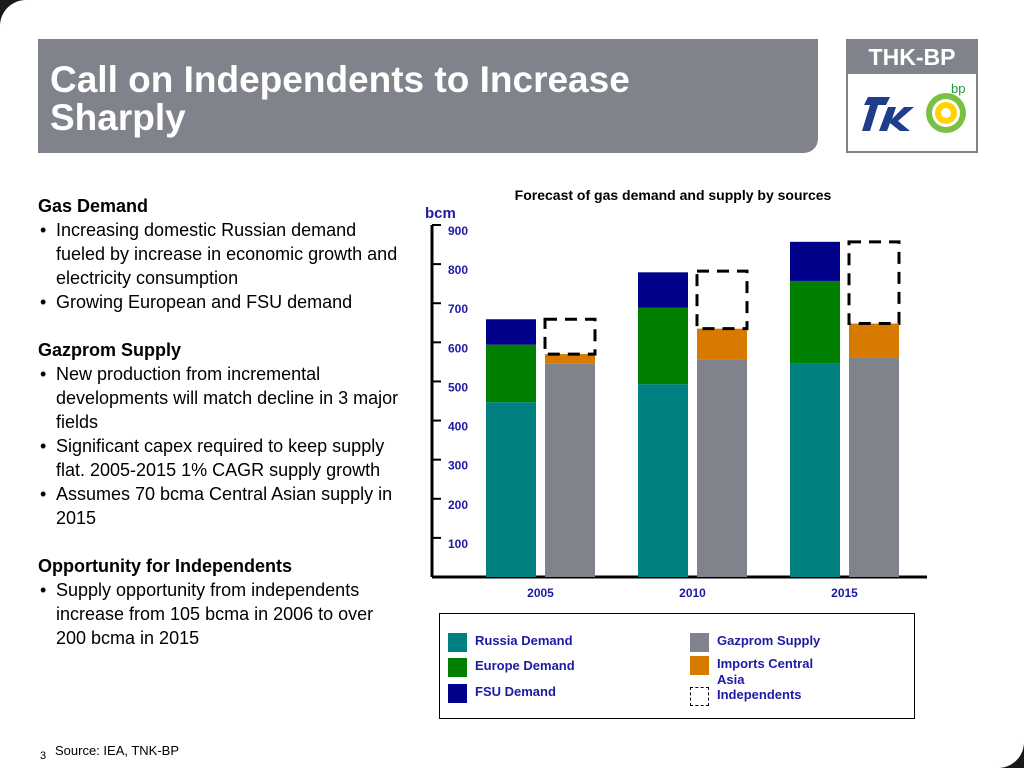 The height and width of the screenshot is (768, 1024). What do you see at coordinates (765, 671) in the screenshot?
I see `legend-label: Imports Central Asia` at bounding box center [765, 671].